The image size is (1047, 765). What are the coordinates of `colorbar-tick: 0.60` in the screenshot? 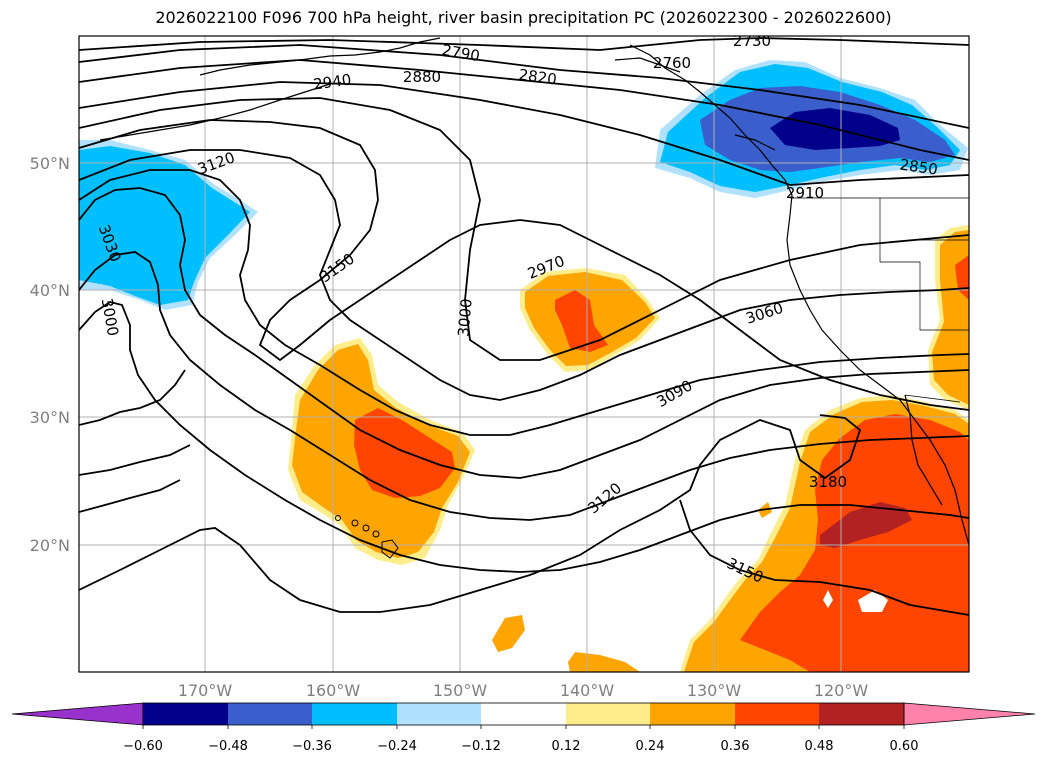 It's located at (904, 746).